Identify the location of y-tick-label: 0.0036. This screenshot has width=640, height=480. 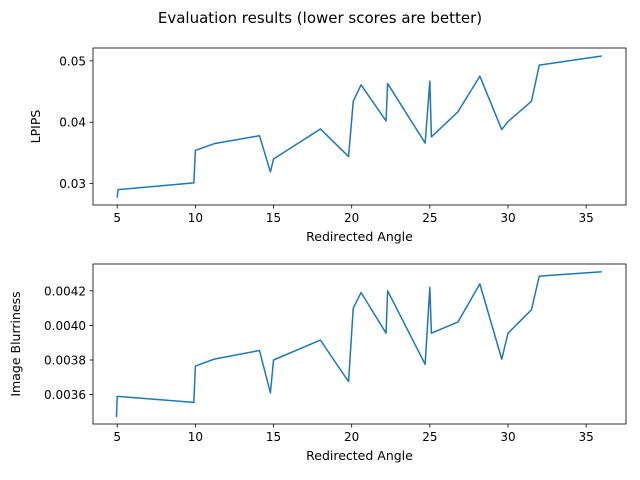
(65, 395).